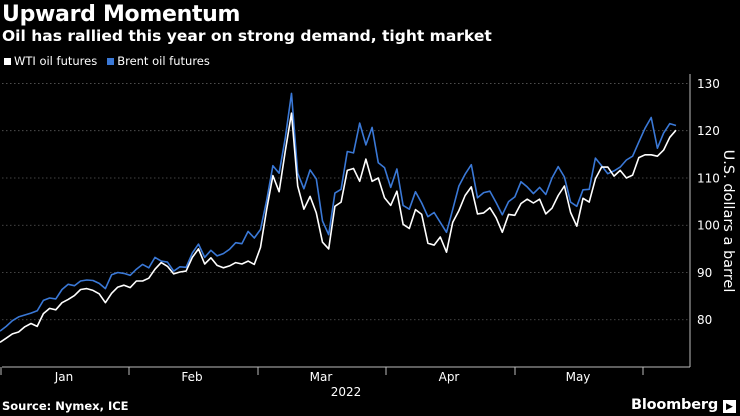  Describe the element at coordinates (708, 131) in the screenshot. I see `y-tick-label-120: 120` at that location.